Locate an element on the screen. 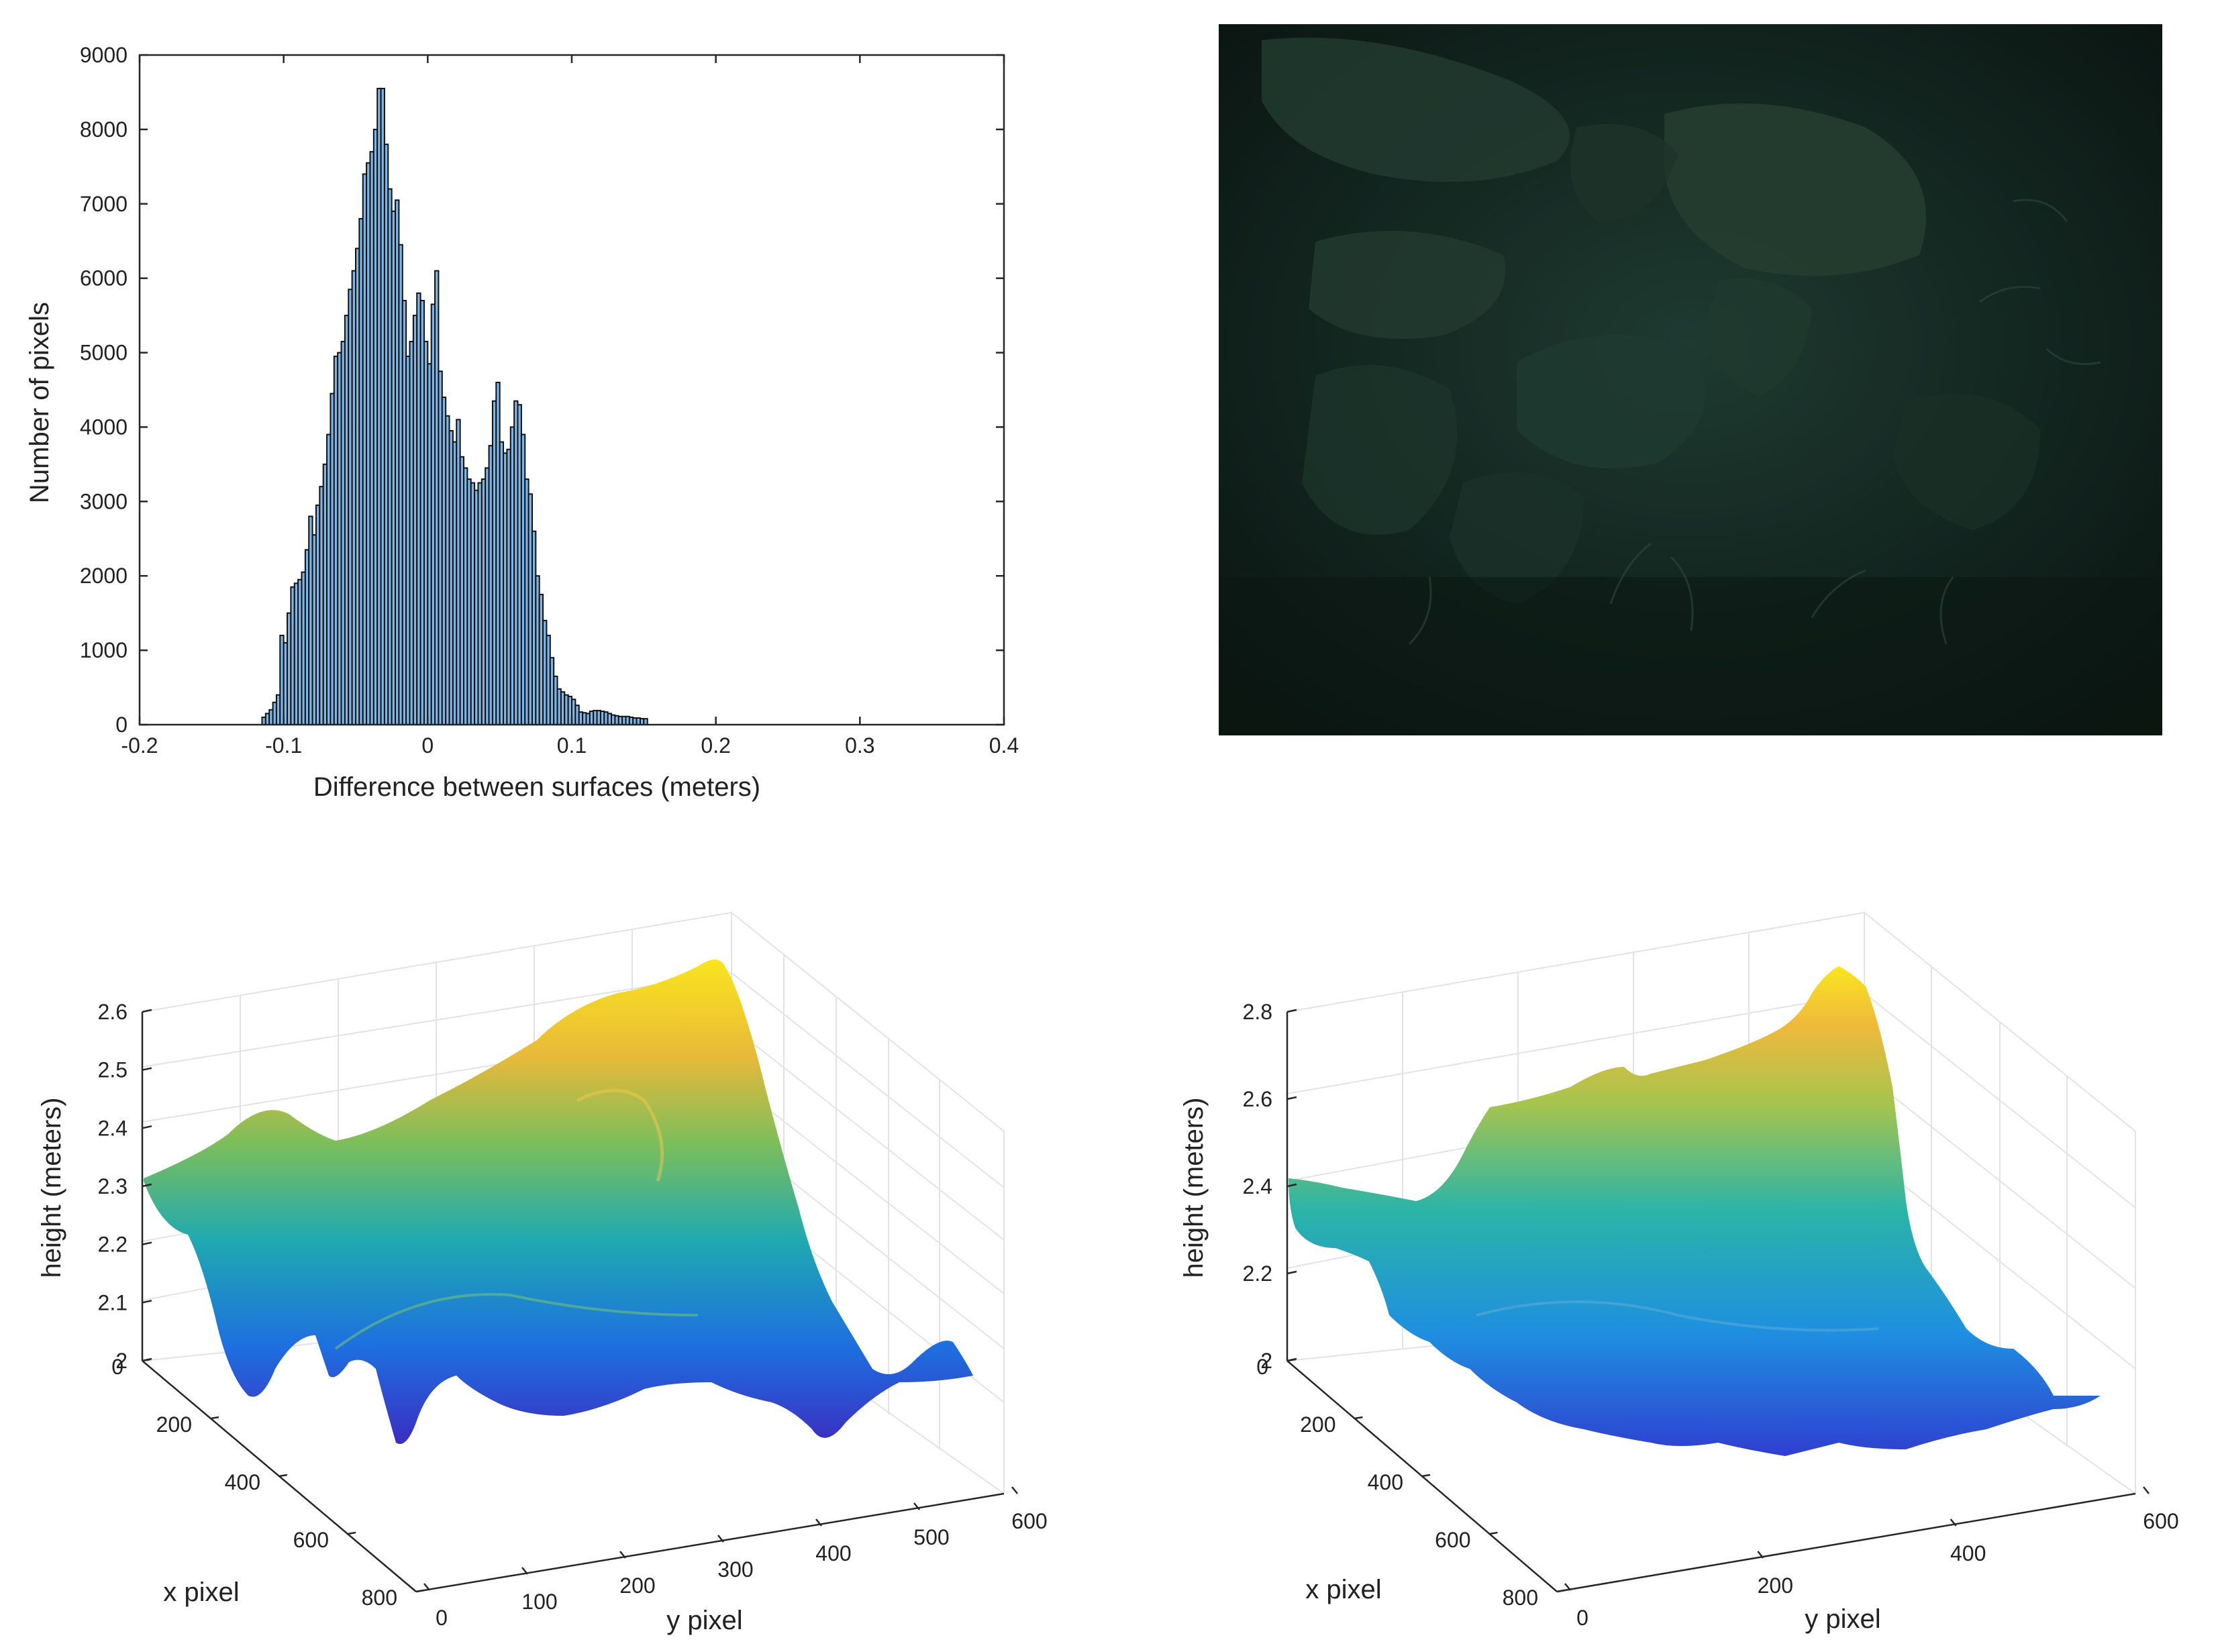  surface-right-x-label: x pixel is located at coordinates (1343, 1589).